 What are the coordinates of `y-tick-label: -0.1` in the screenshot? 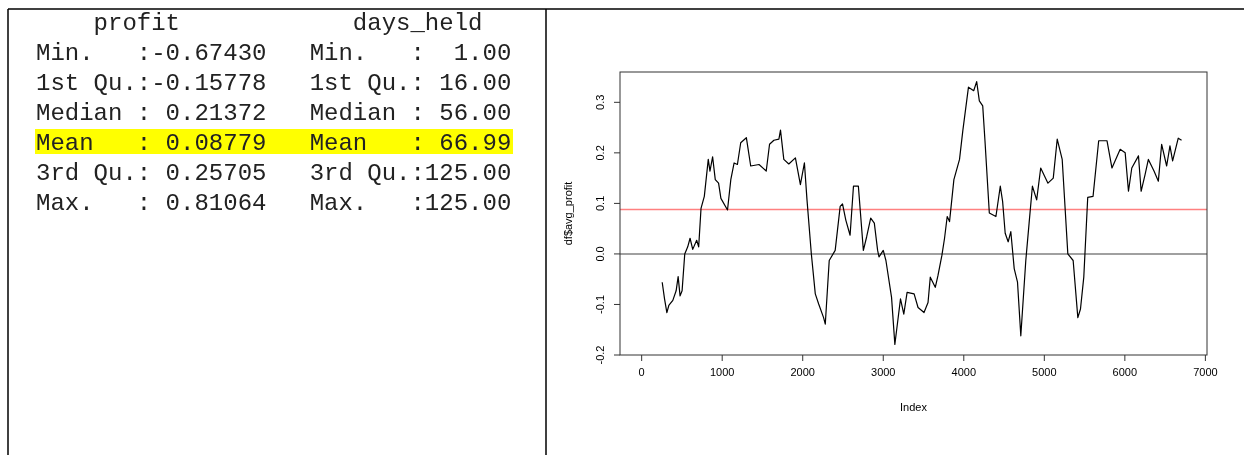 It's located at (600, 304).